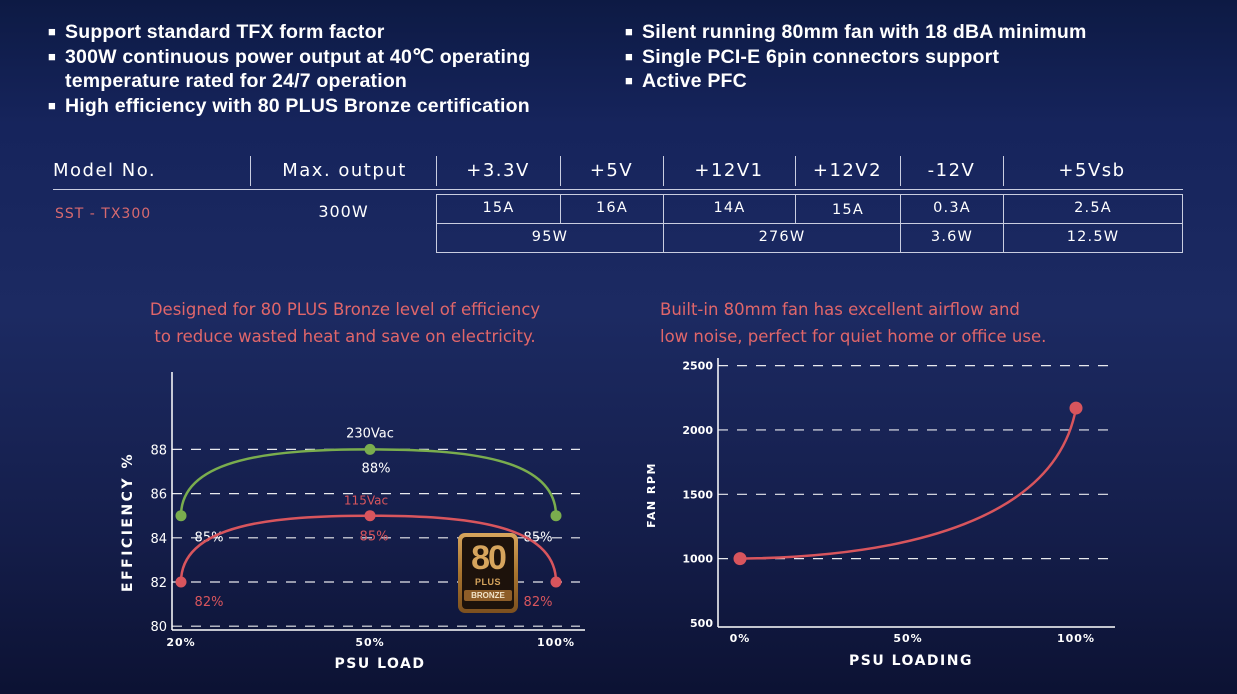 This screenshot has width=1237, height=694. Describe the element at coordinates (908, 483) in the screenshot. I see `fan-series-line` at that location.